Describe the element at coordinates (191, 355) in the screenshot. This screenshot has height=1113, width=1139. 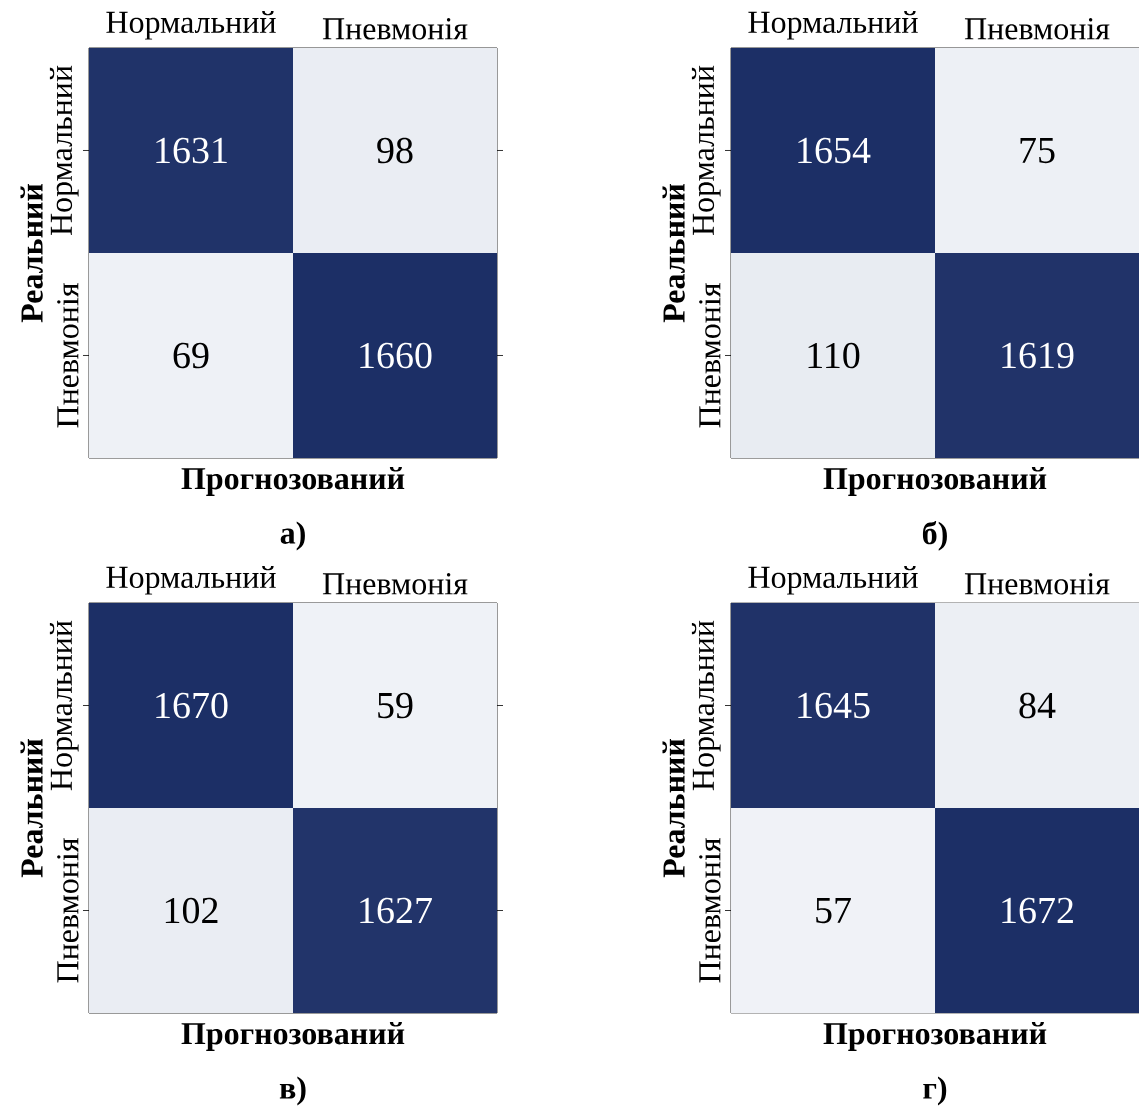
I see `data-label: 69` at that location.